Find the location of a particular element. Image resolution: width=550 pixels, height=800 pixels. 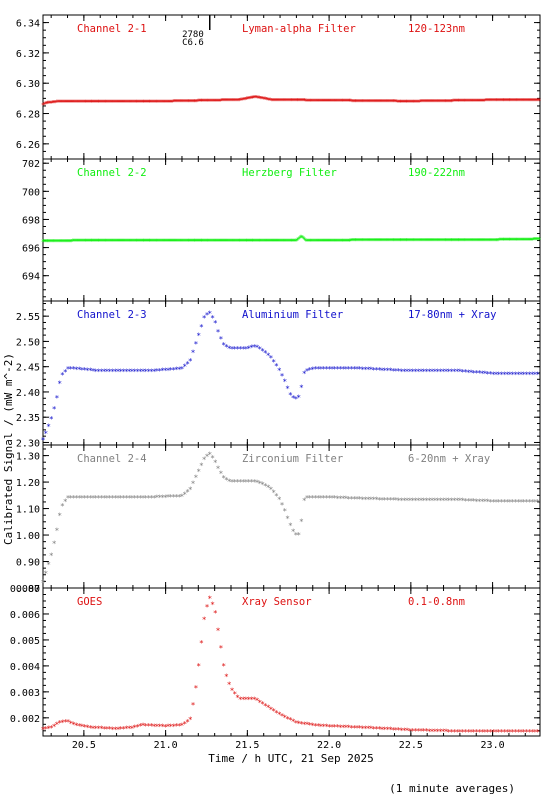

flare-marker-label-top: 2780 is located at coordinates (193, 35).